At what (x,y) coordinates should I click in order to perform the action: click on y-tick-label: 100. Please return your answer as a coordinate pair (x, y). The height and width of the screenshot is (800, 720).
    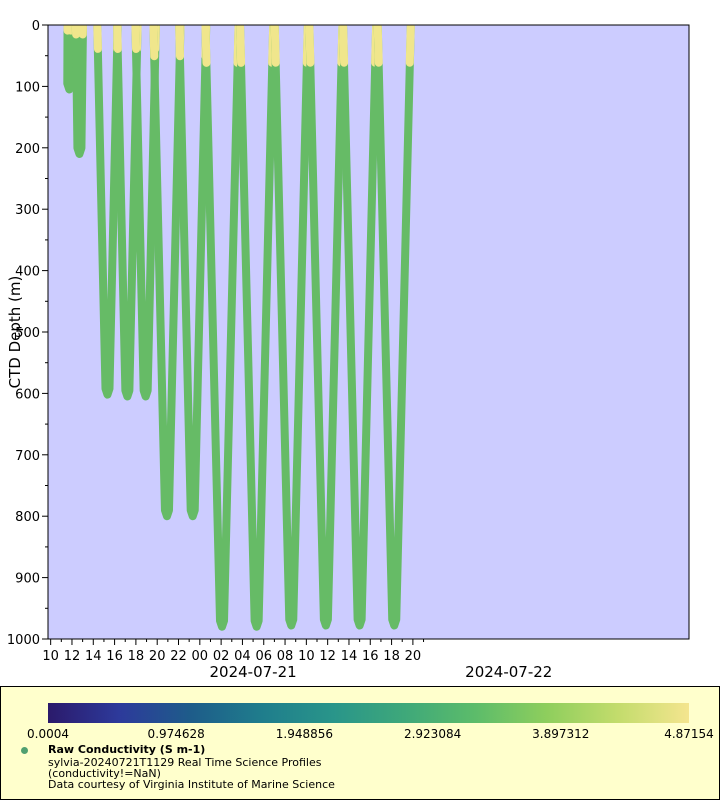
    Looking at the image, I should click on (27, 87).